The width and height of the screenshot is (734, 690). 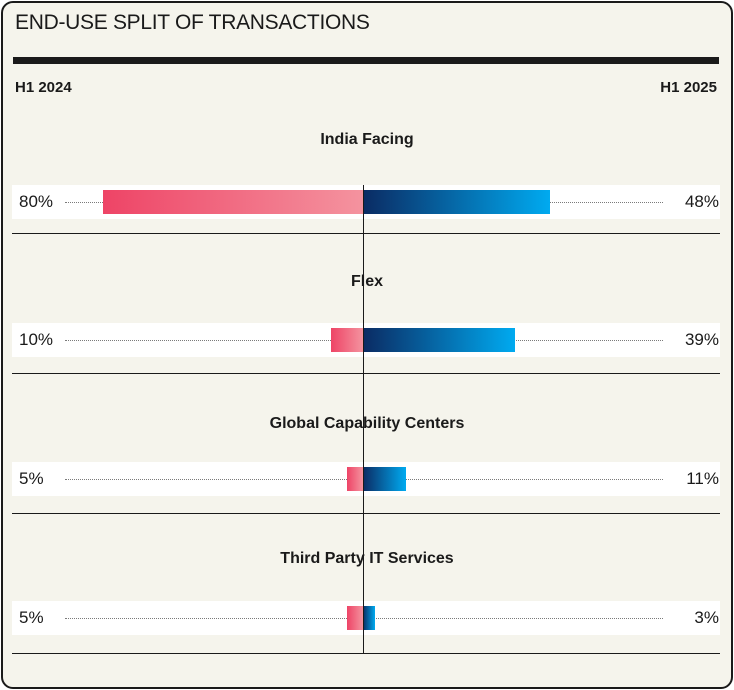 I want to click on right-period-label: H1 2025, so click(x=688, y=87).